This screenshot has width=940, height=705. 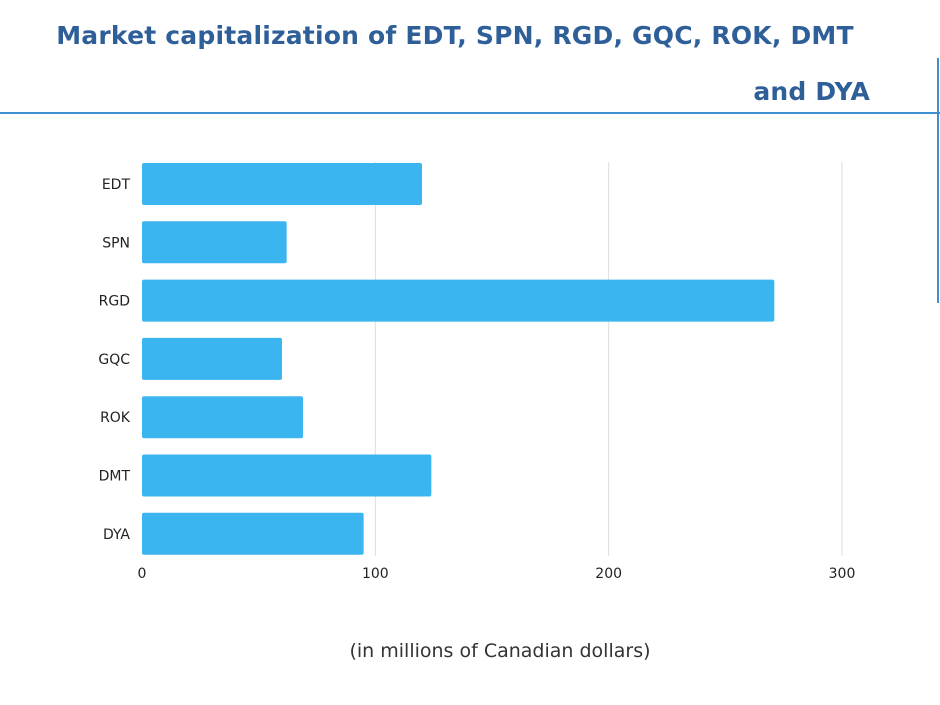 I want to click on tick-labels: 0 100 200 300, so click(x=497, y=574).